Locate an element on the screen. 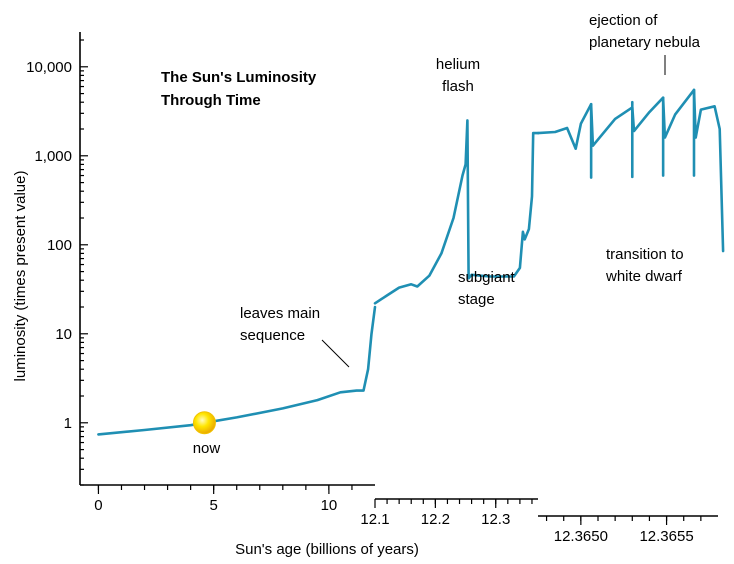  sun-now-marker is located at coordinates (204, 423).